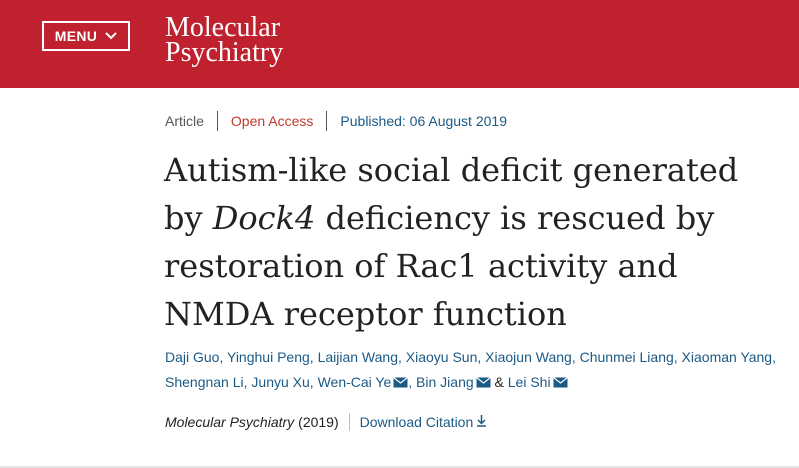 This screenshot has height=468, width=799. I want to click on author-link: Laijian Wang, so click(357, 357).